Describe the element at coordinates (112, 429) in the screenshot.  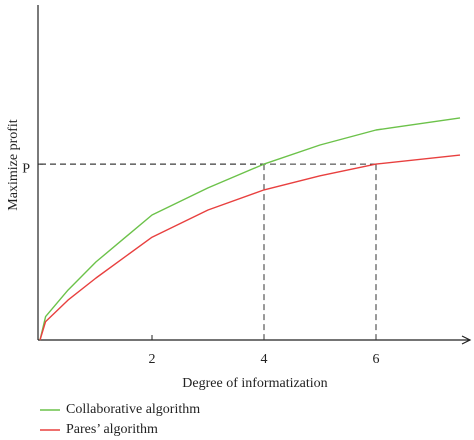
I see `legend-label: Pares’ algorithm` at that location.